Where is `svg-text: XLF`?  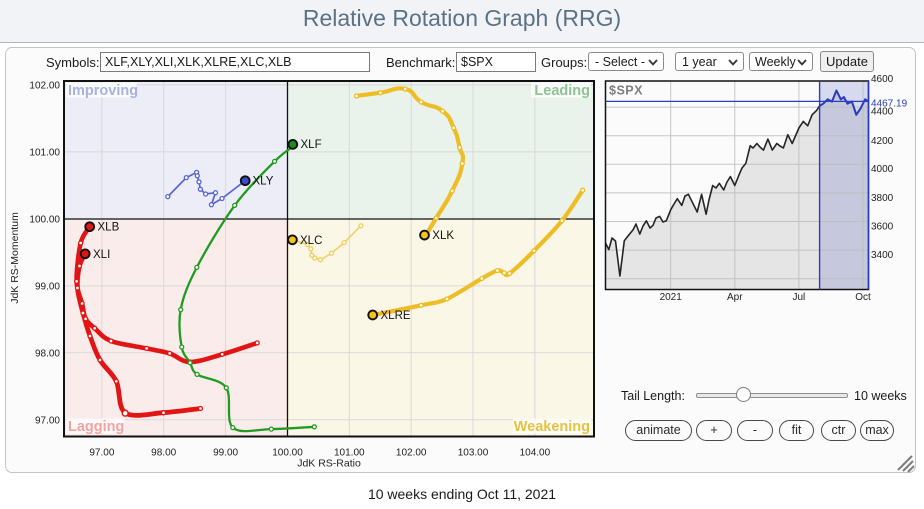
svg-text: XLF is located at coordinates (311, 145).